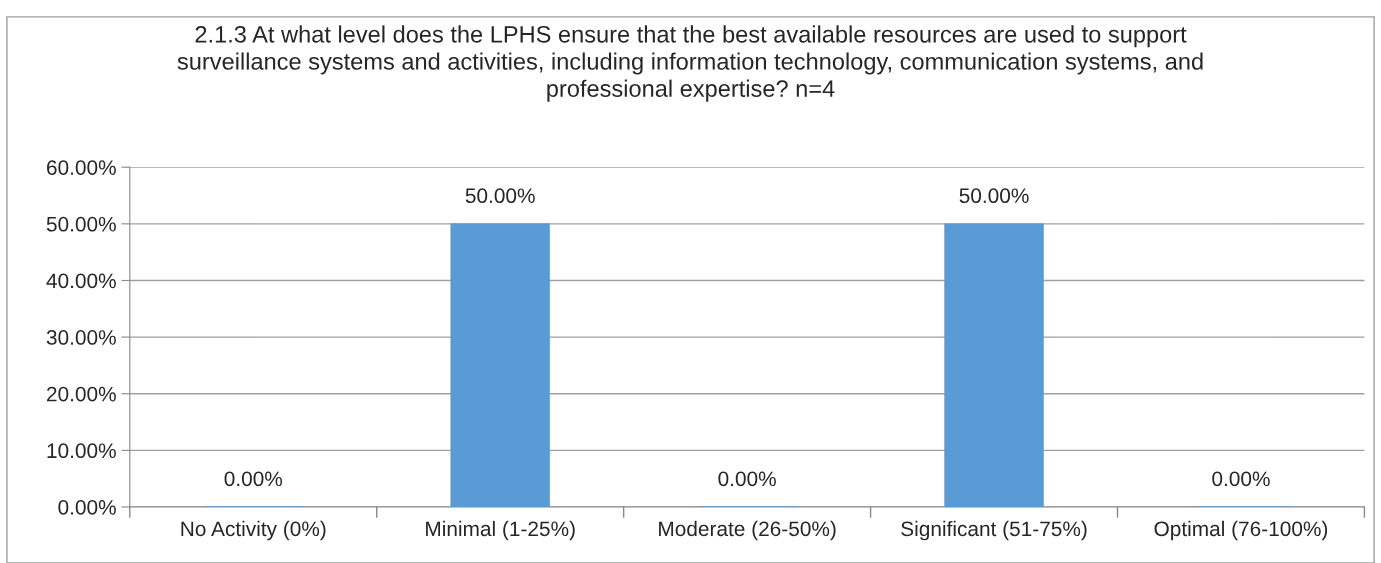  Describe the element at coordinates (81, 224) in the screenshot. I see `y-tick-label: 50.00%` at that location.